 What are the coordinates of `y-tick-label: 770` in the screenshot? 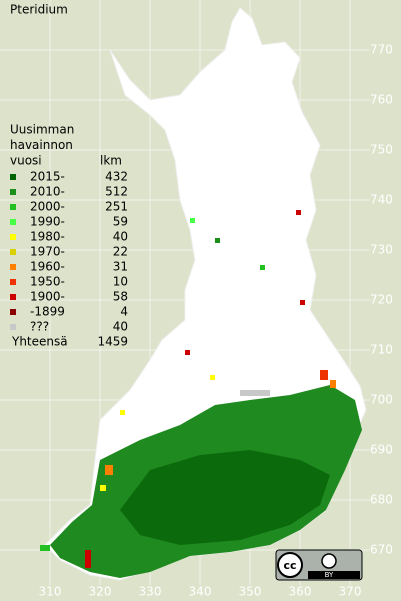 It's located at (381, 50).